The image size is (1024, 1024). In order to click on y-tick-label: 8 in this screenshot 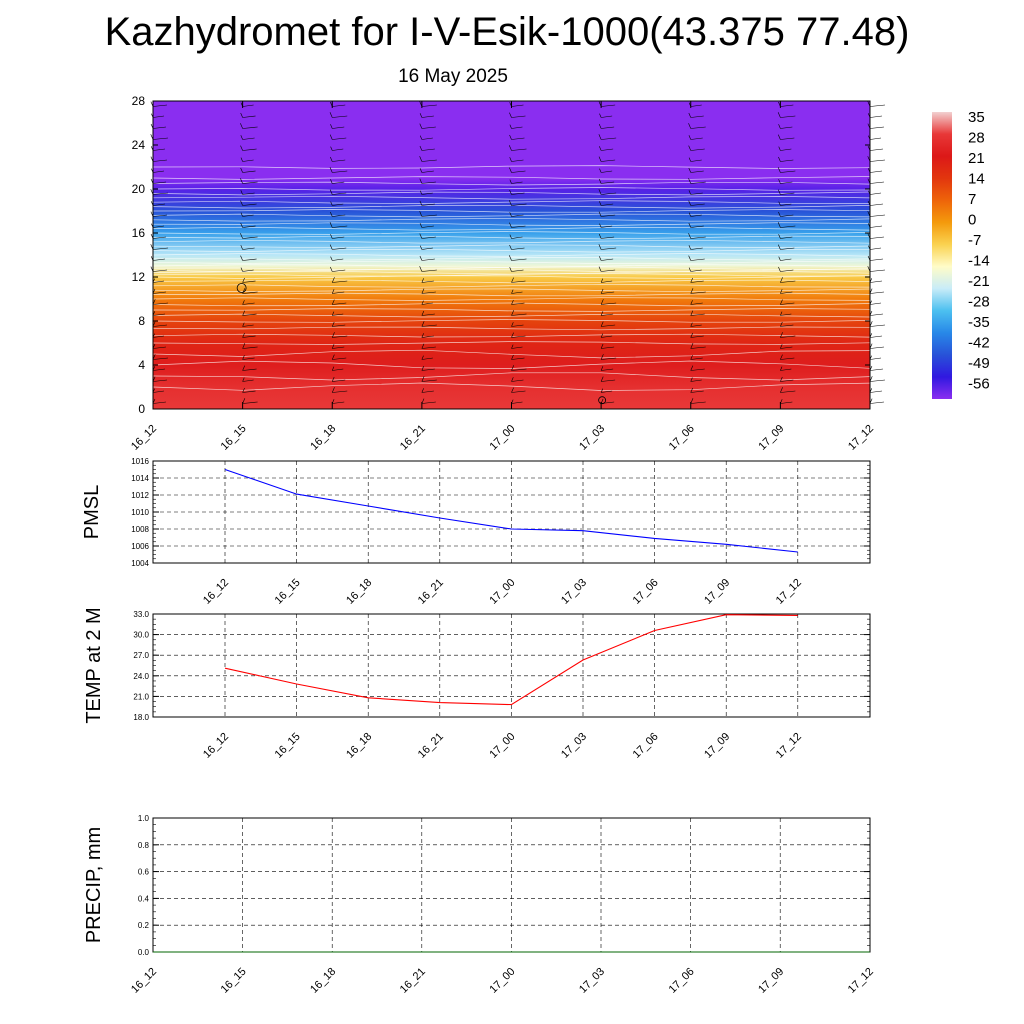, I will do `click(141, 321)`.